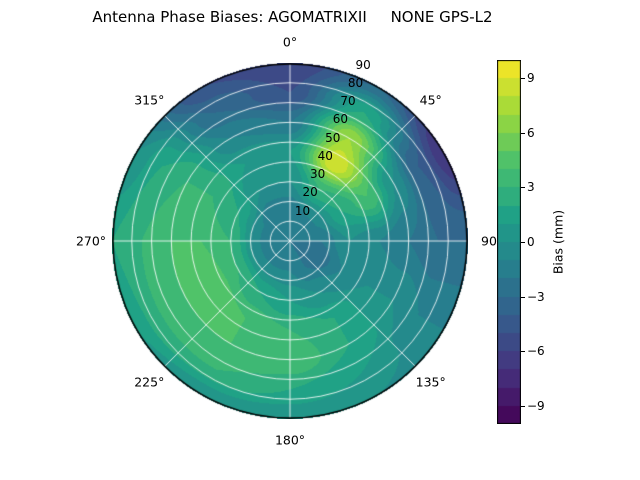 This screenshot has height=480, width=640. What do you see at coordinates (489, 241) in the screenshot?
I see `azimuth-tick-label: 90` at bounding box center [489, 241].